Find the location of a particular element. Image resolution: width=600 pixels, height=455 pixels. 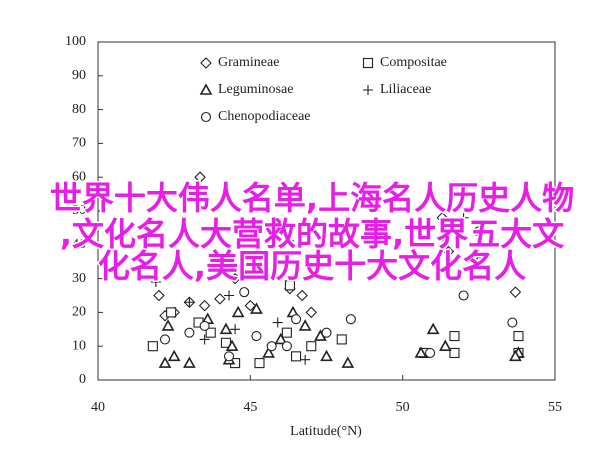

y-tick-label: 50 is located at coordinates (79, 210).